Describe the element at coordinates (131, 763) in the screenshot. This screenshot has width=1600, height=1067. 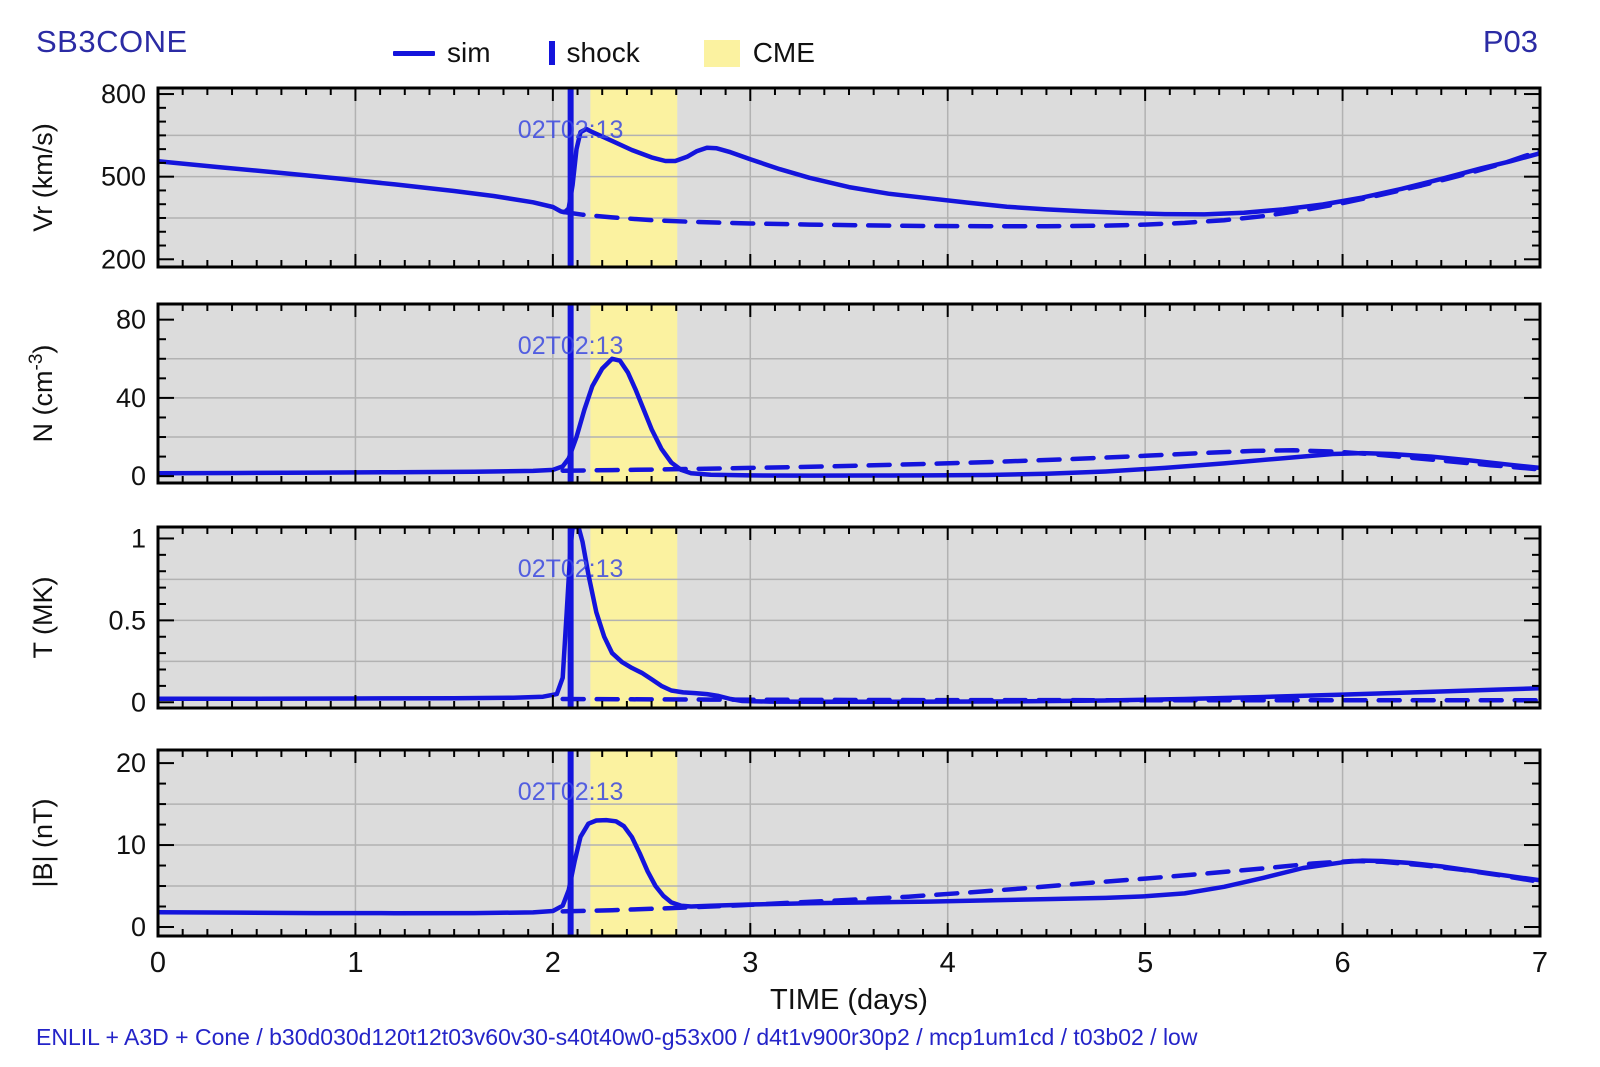
I see `b-ytick-label: 20` at that location.